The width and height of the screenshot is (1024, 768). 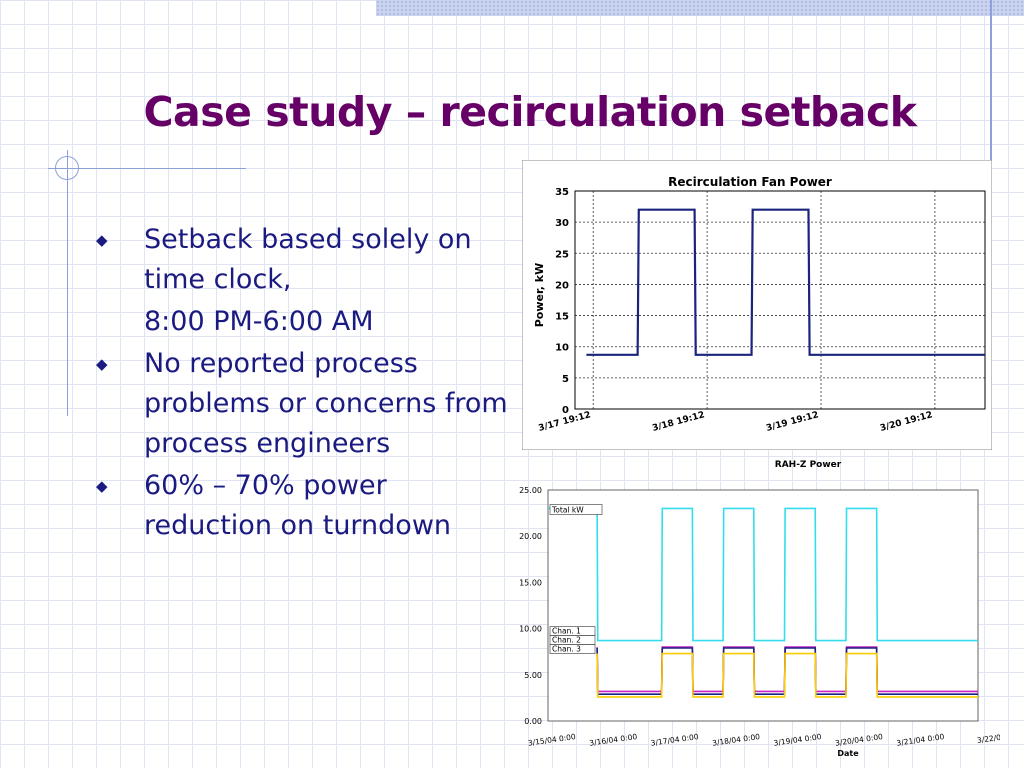 I want to click on bullet-text: 60% – 70% power reduction on turndown, so click(x=298, y=505).